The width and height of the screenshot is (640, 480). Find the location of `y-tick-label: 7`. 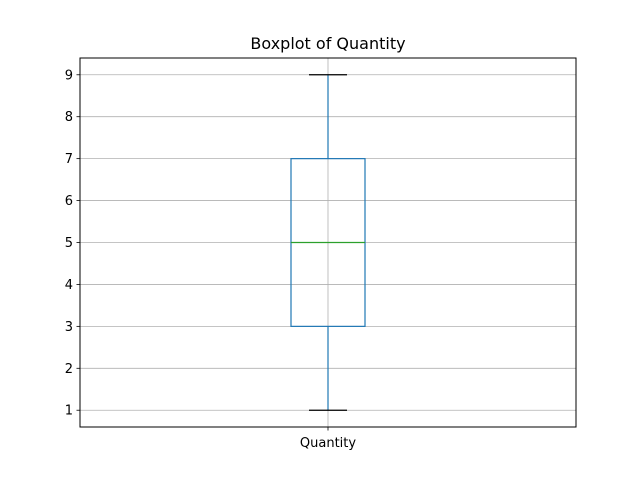

y-tick-label: 7 is located at coordinates (69, 159).